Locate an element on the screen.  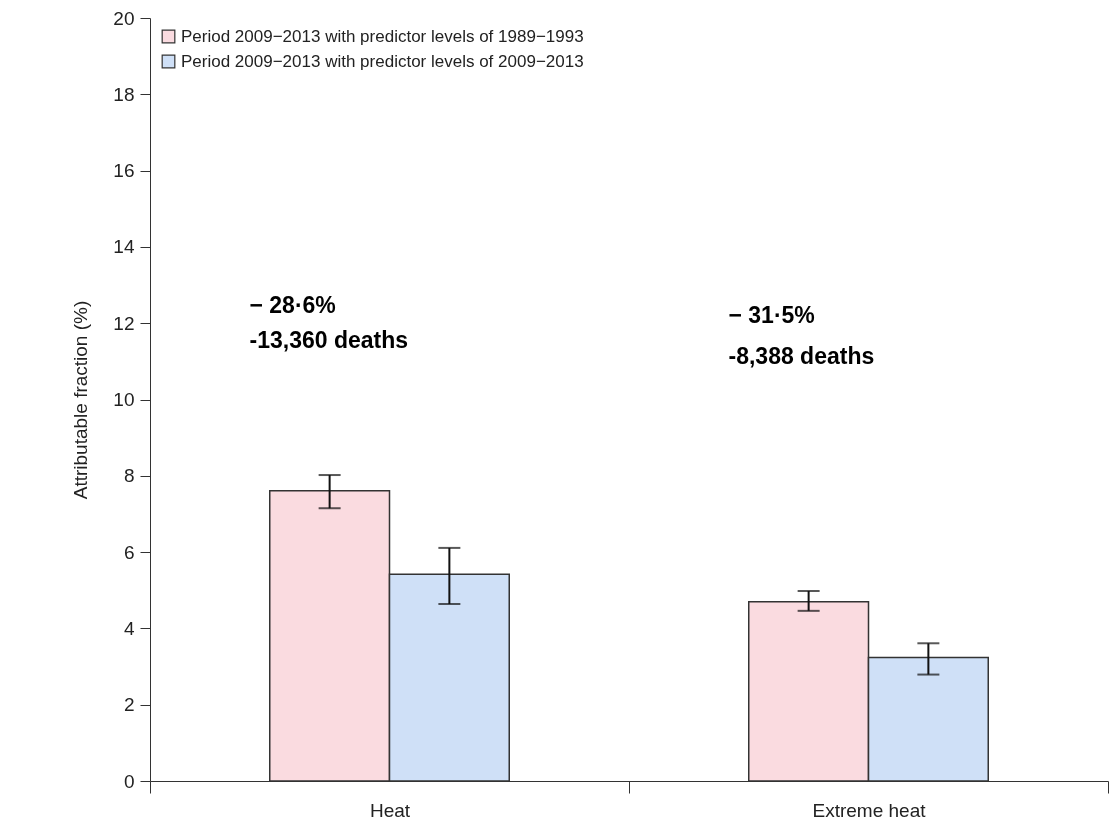
annotation: -8,388 deaths is located at coordinates (801, 356).